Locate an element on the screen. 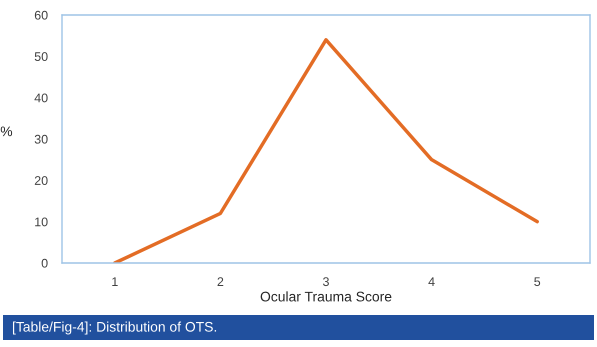  text: [Table/Fig-4]: Distribution of OTS. is located at coordinates (114, 328).